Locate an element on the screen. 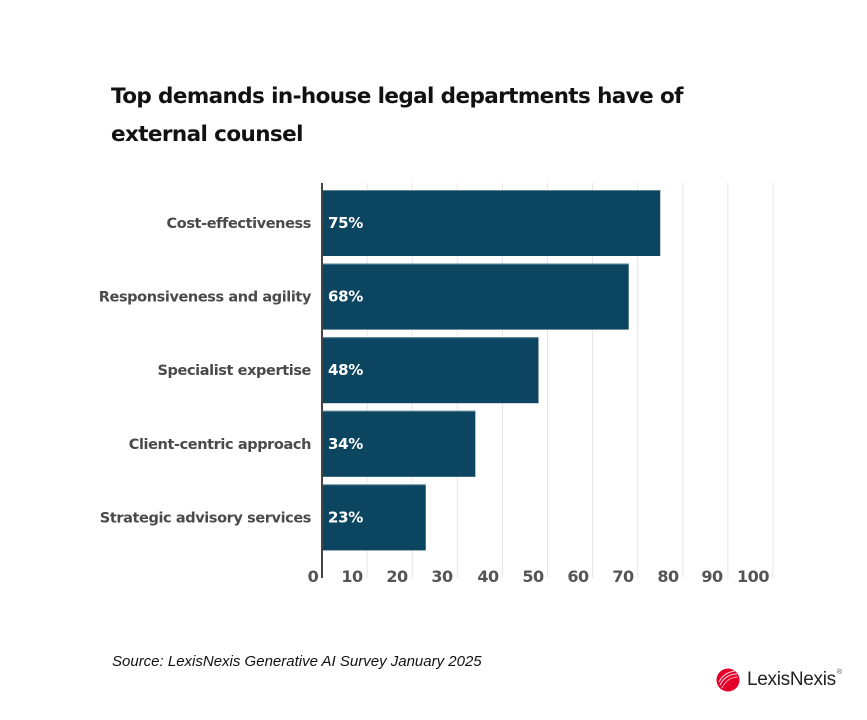 This screenshot has height=720, width=867. logo-registered-mark: ® is located at coordinates (839, 672).